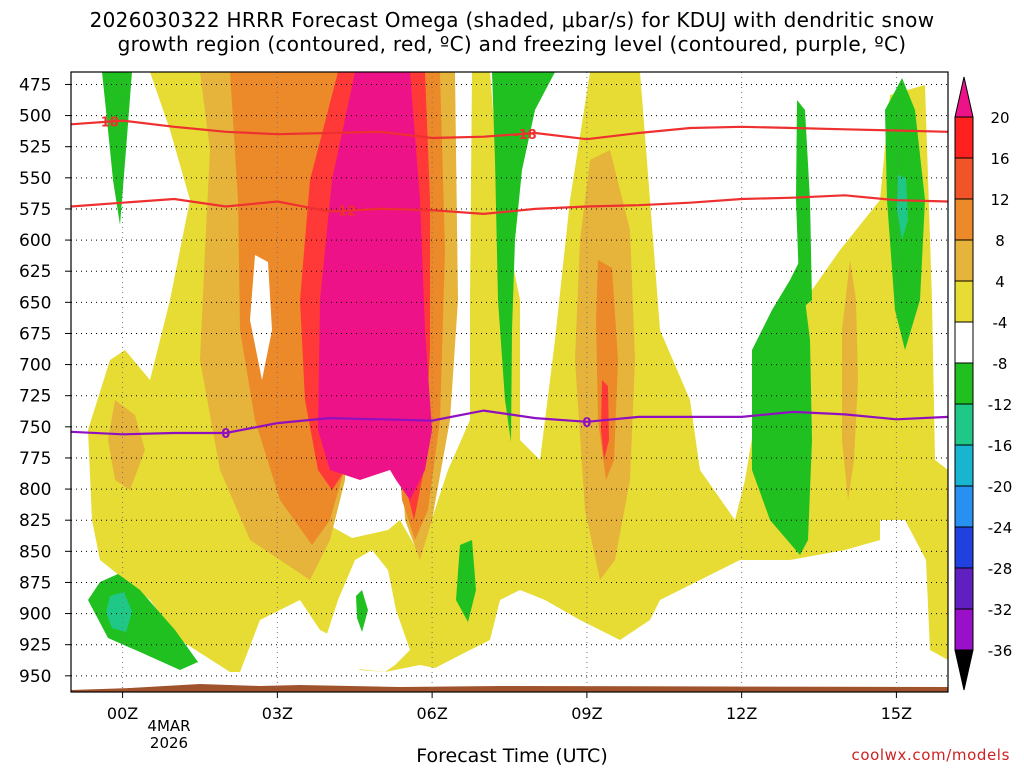 The height and width of the screenshot is (768, 1024). Describe the element at coordinates (1000, 364) in the screenshot. I see `colorbar-label: -8` at that location.